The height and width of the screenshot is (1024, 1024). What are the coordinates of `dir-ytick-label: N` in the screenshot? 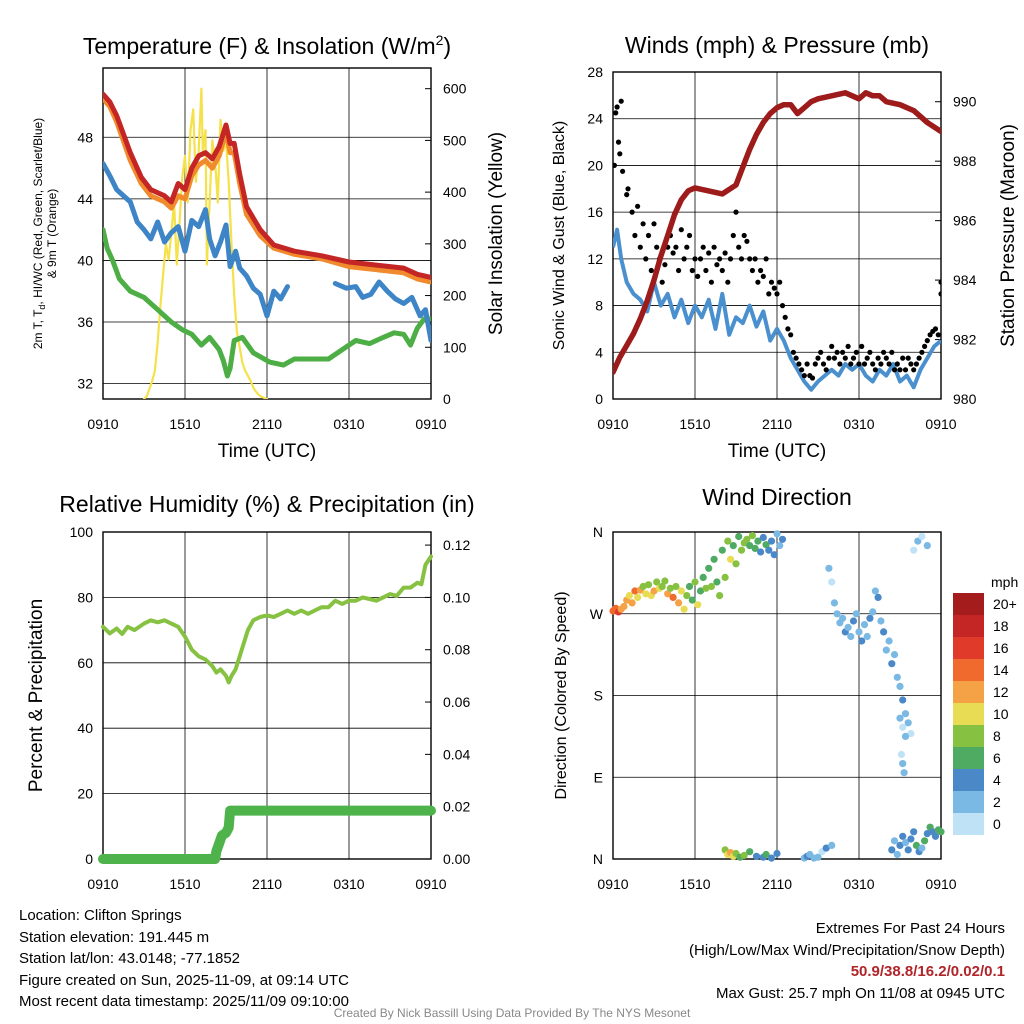 It's located at (598, 859).